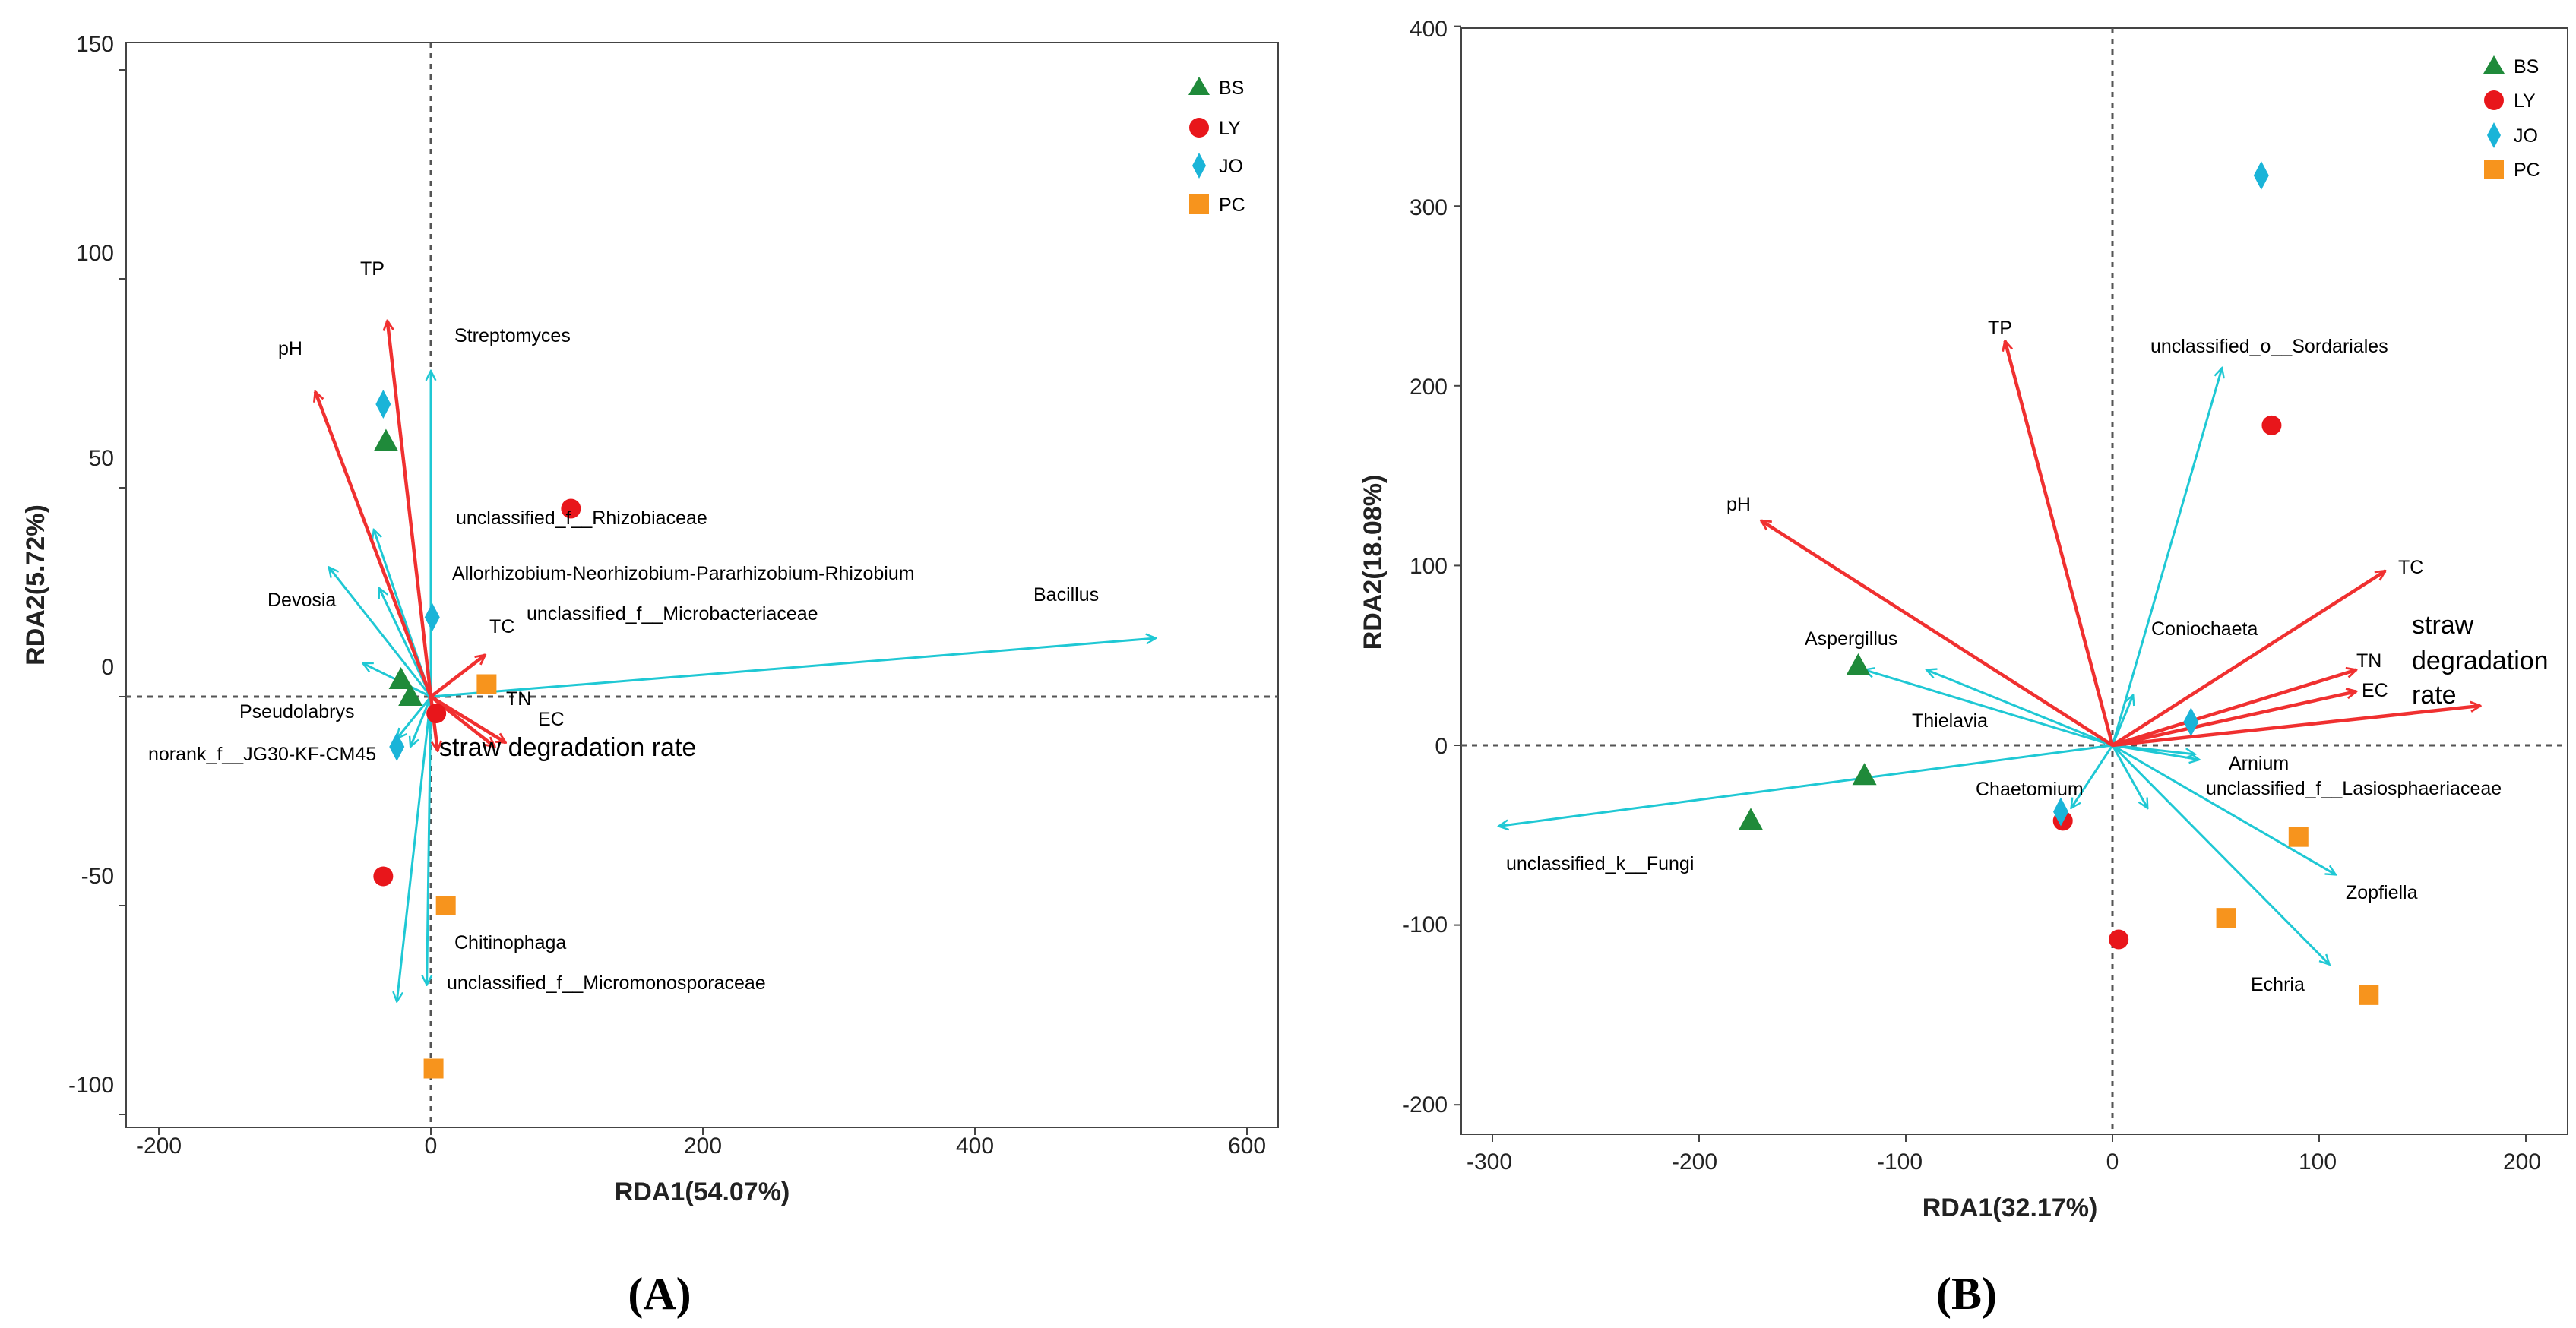  What do you see at coordinates (567, 747) in the screenshot?
I see `env-label: straw degradation rate` at bounding box center [567, 747].